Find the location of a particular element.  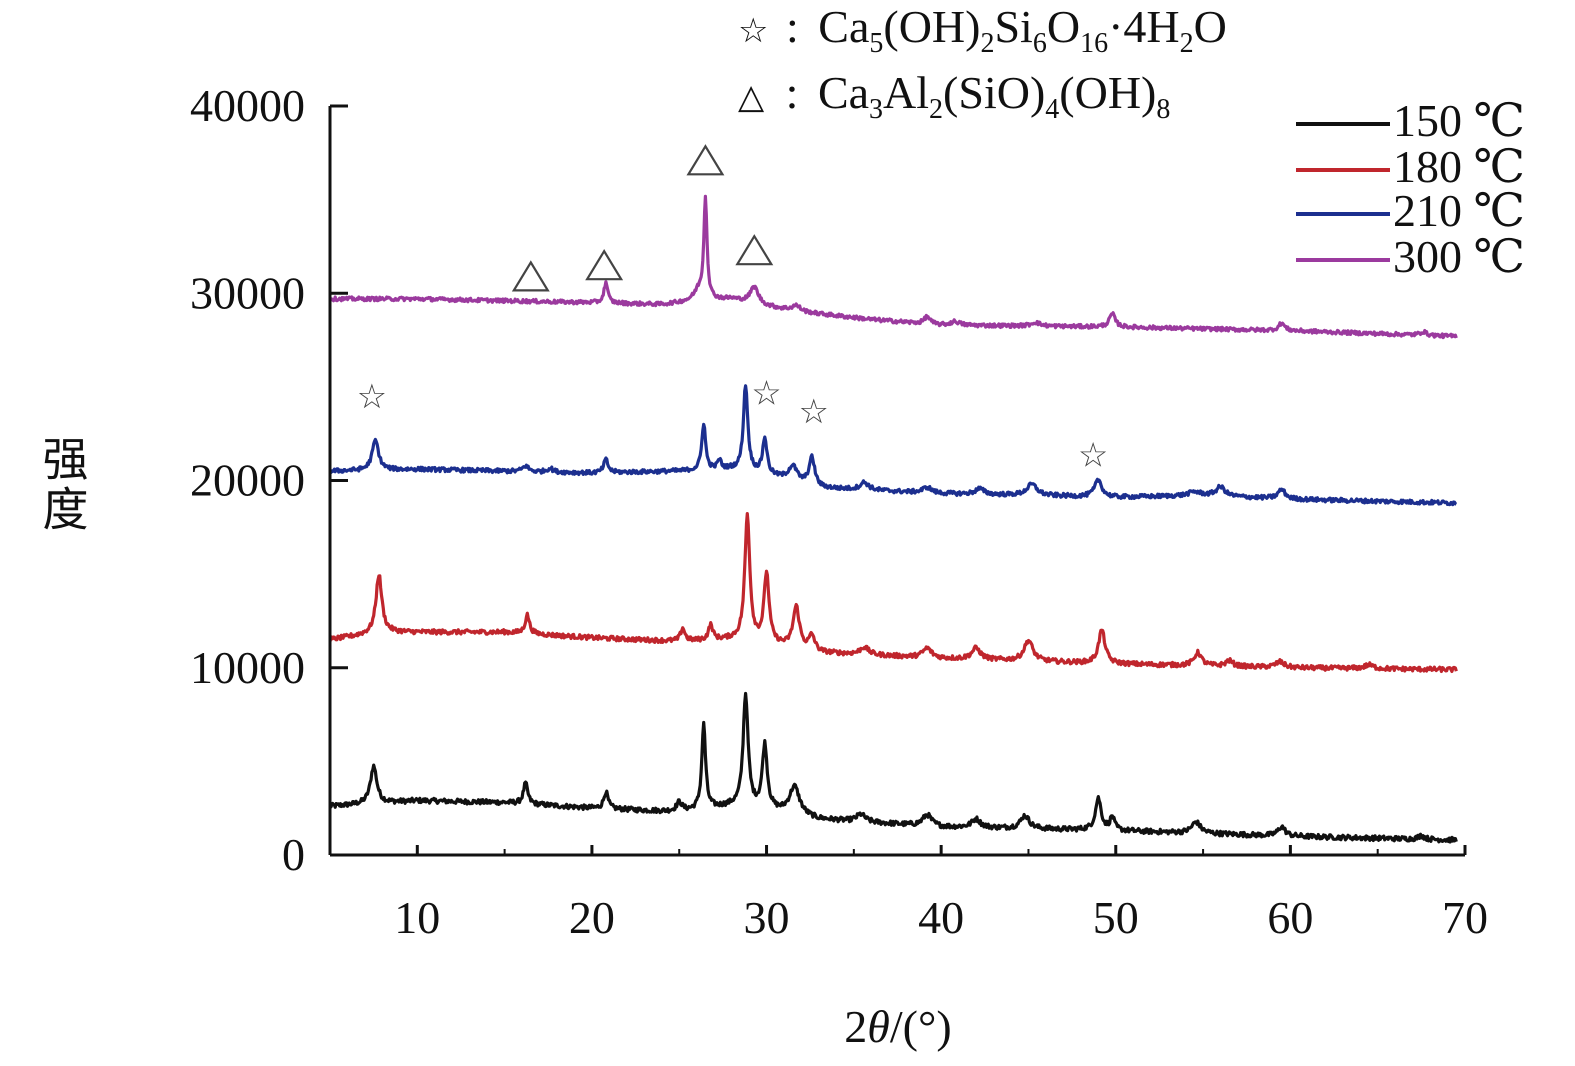

formula-part: (SiO) is located at coordinates (994, 92).